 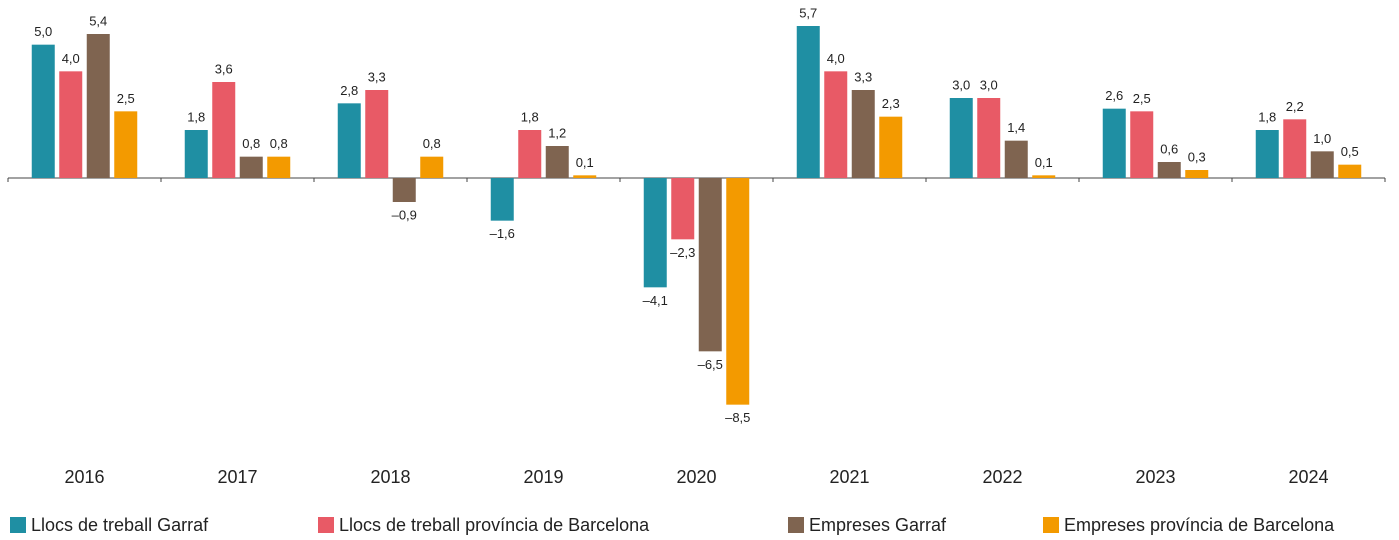 What do you see at coordinates (494, 525) in the screenshot?
I see `legend-label: Llocs de treball província de Barcelona` at bounding box center [494, 525].